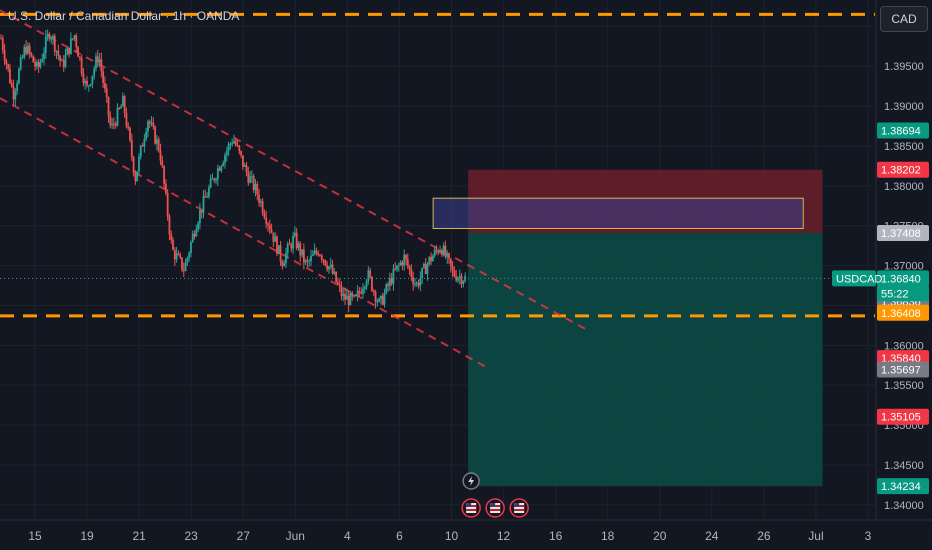 Image resolution: width=932 pixels, height=550 pixels. I want to click on time-tick-label: 26, so click(764, 536).